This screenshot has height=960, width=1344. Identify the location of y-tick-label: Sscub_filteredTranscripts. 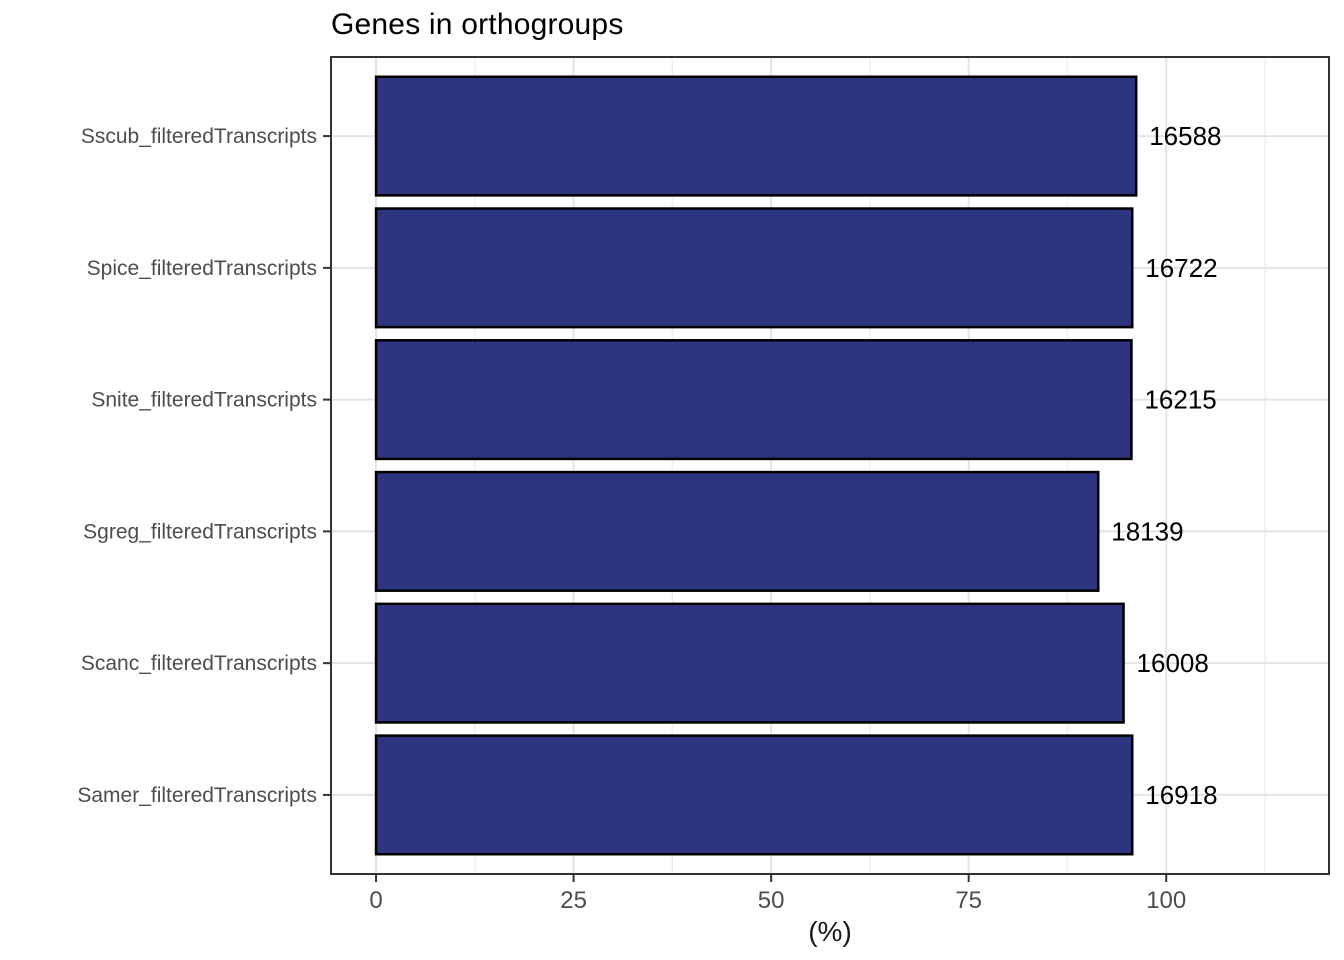
(199, 136).